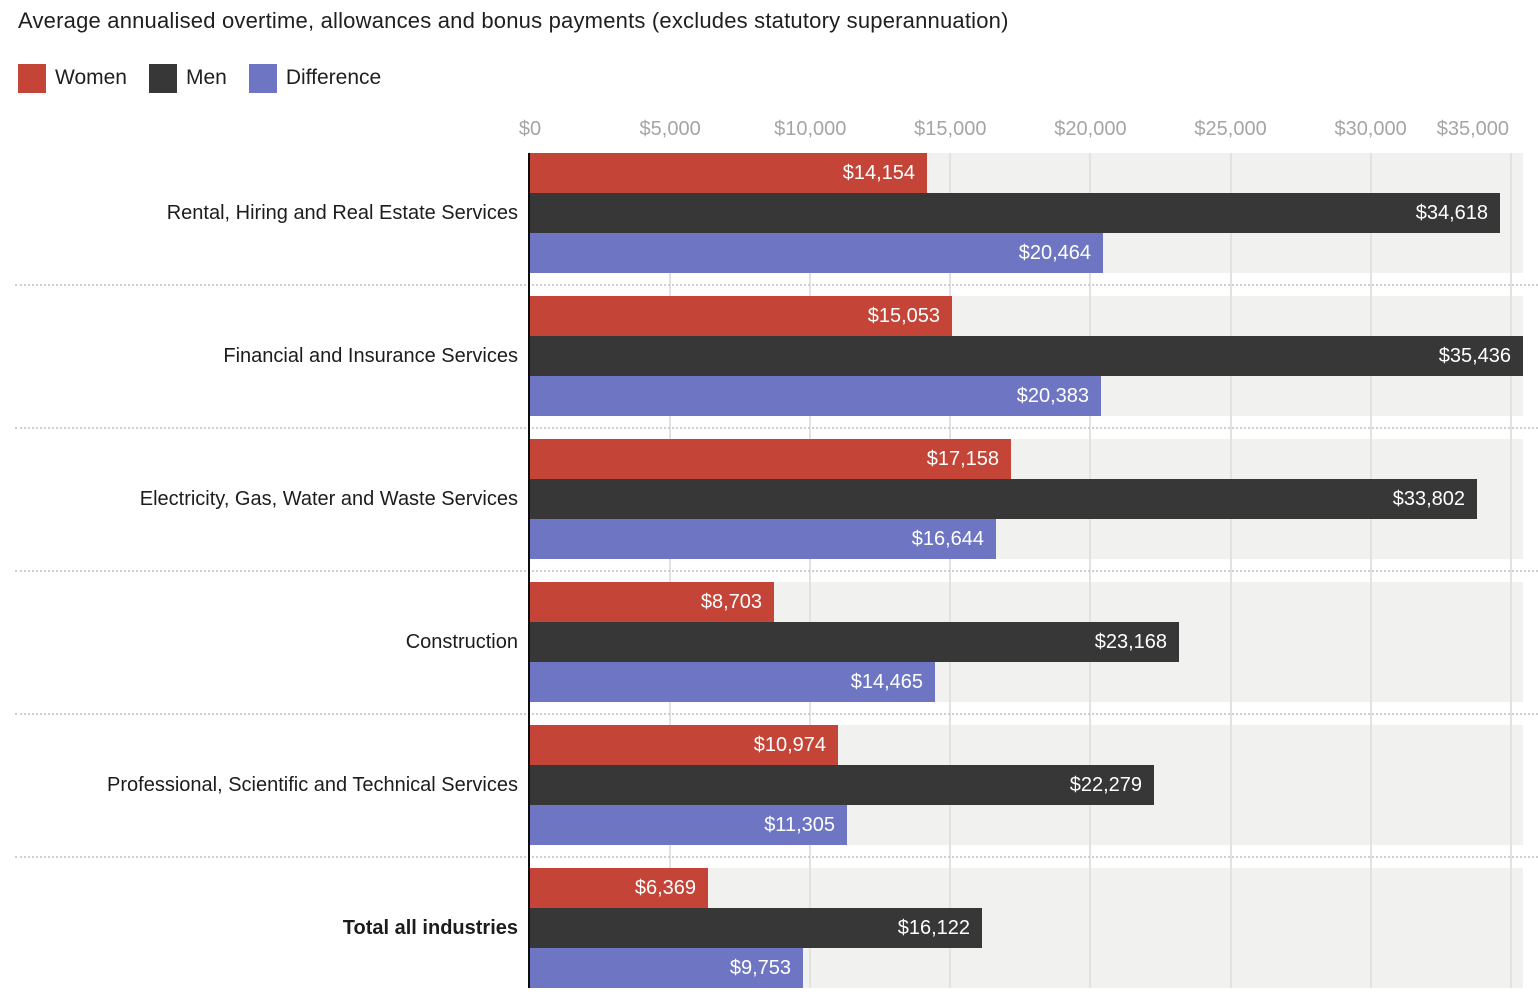 The height and width of the screenshot is (1004, 1538). What do you see at coordinates (842, 785) in the screenshot?
I see `bar-men: $22,279` at bounding box center [842, 785].